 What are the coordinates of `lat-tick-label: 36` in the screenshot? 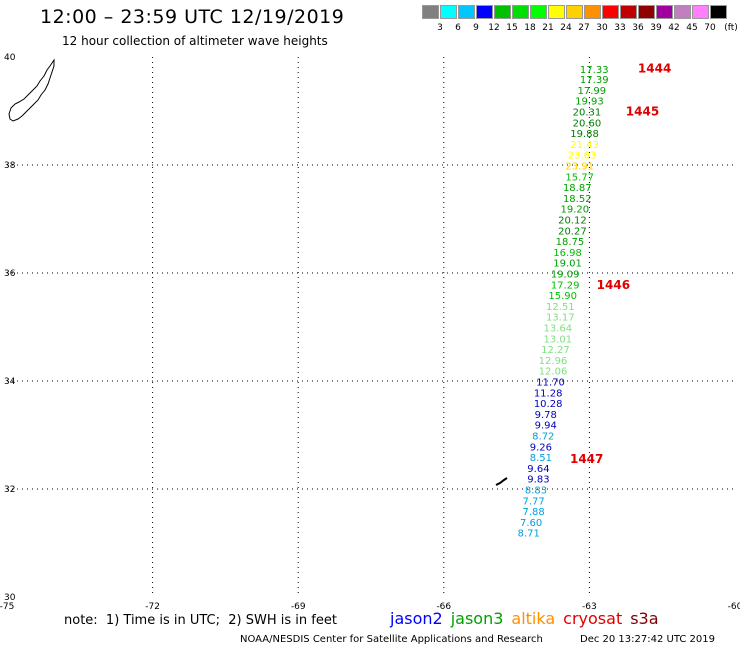 It's located at (10, 274).